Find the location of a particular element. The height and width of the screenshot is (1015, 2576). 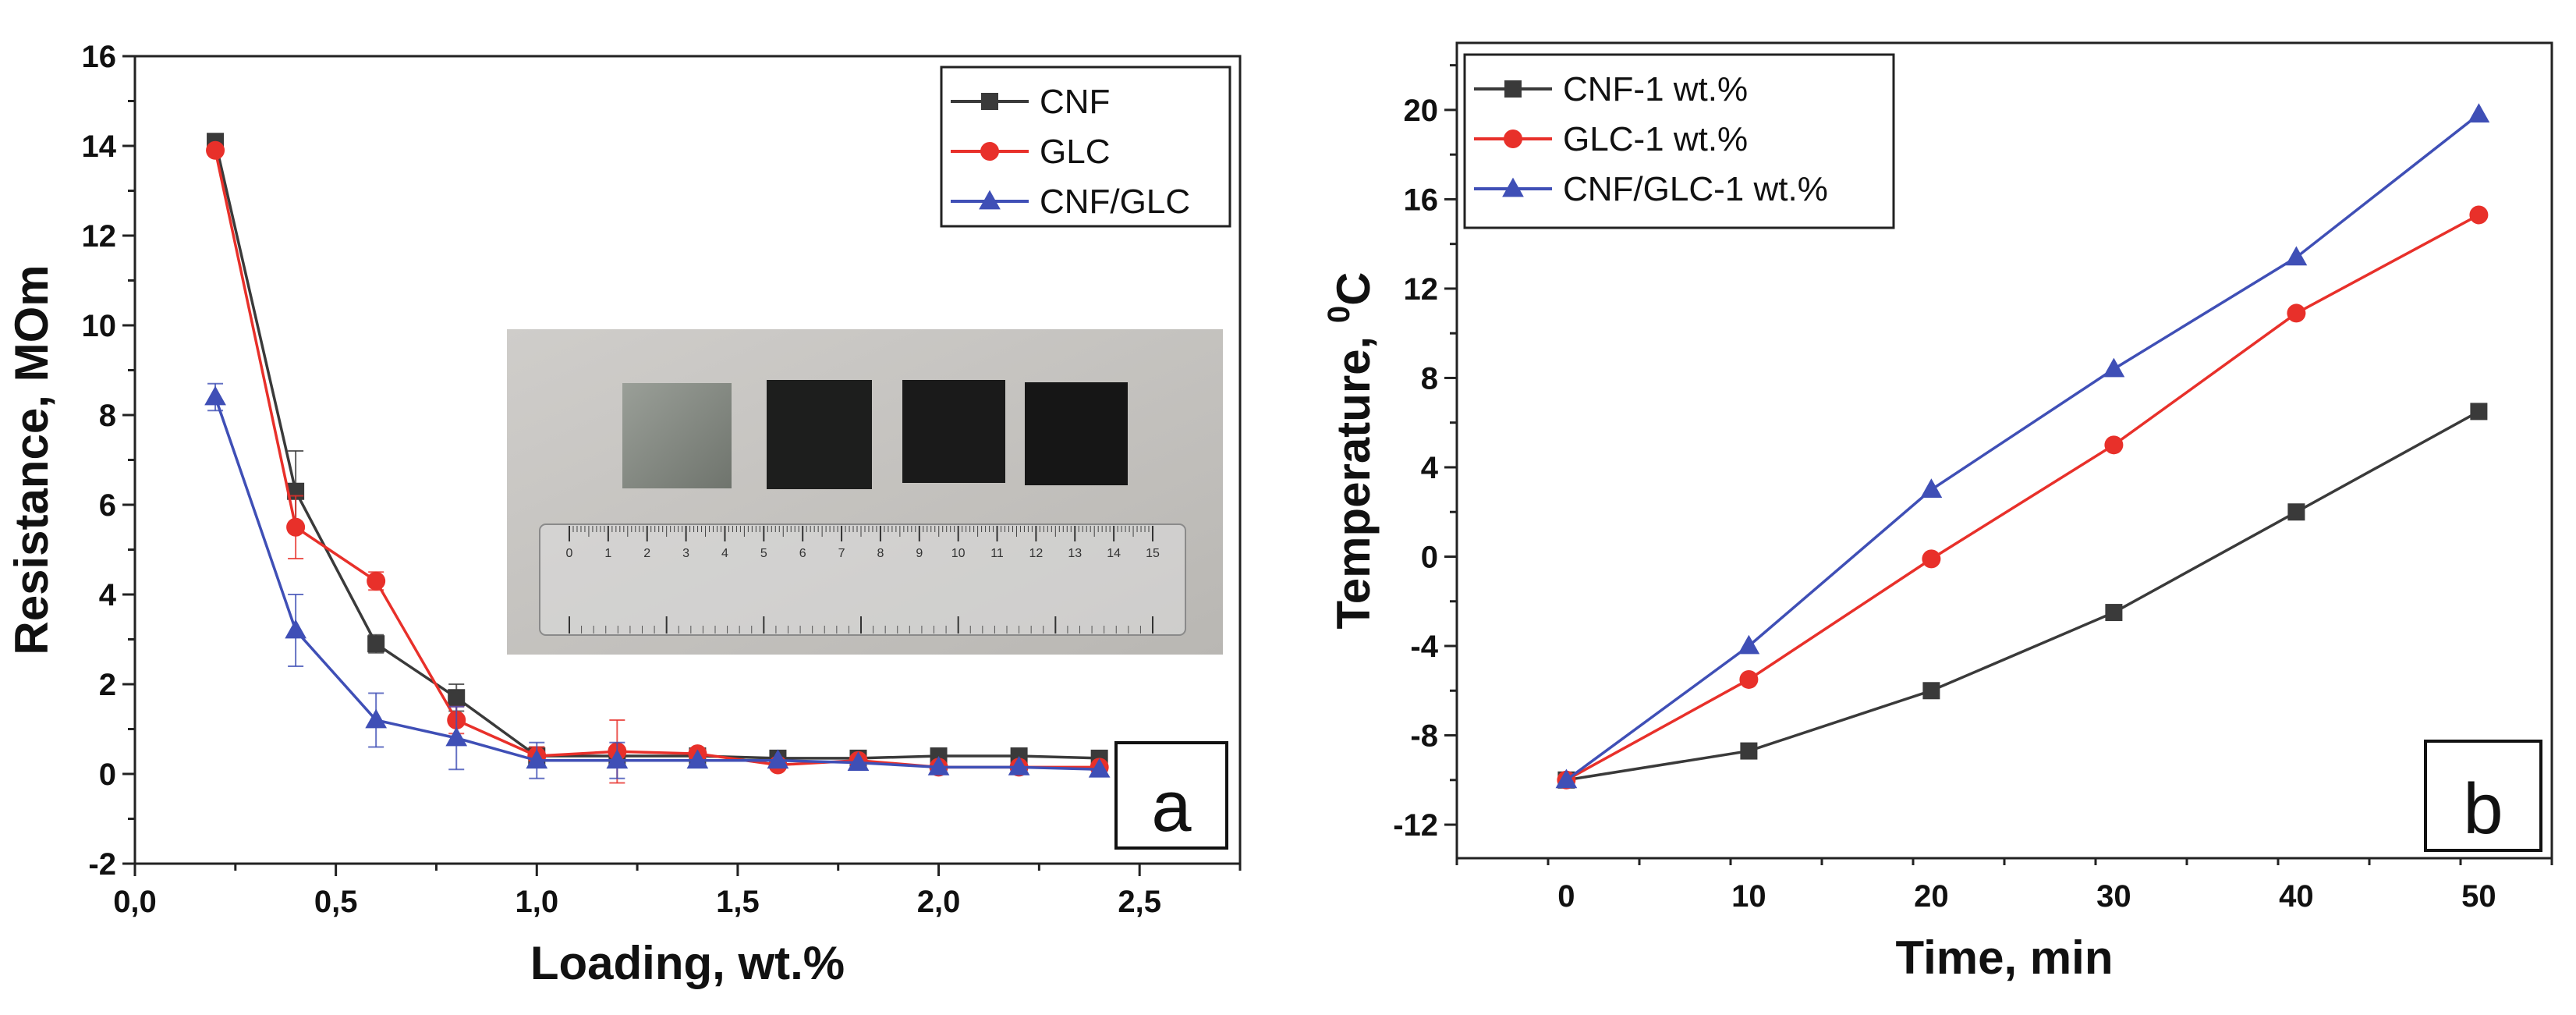

x-tick-label: 0 is located at coordinates (1566, 896).